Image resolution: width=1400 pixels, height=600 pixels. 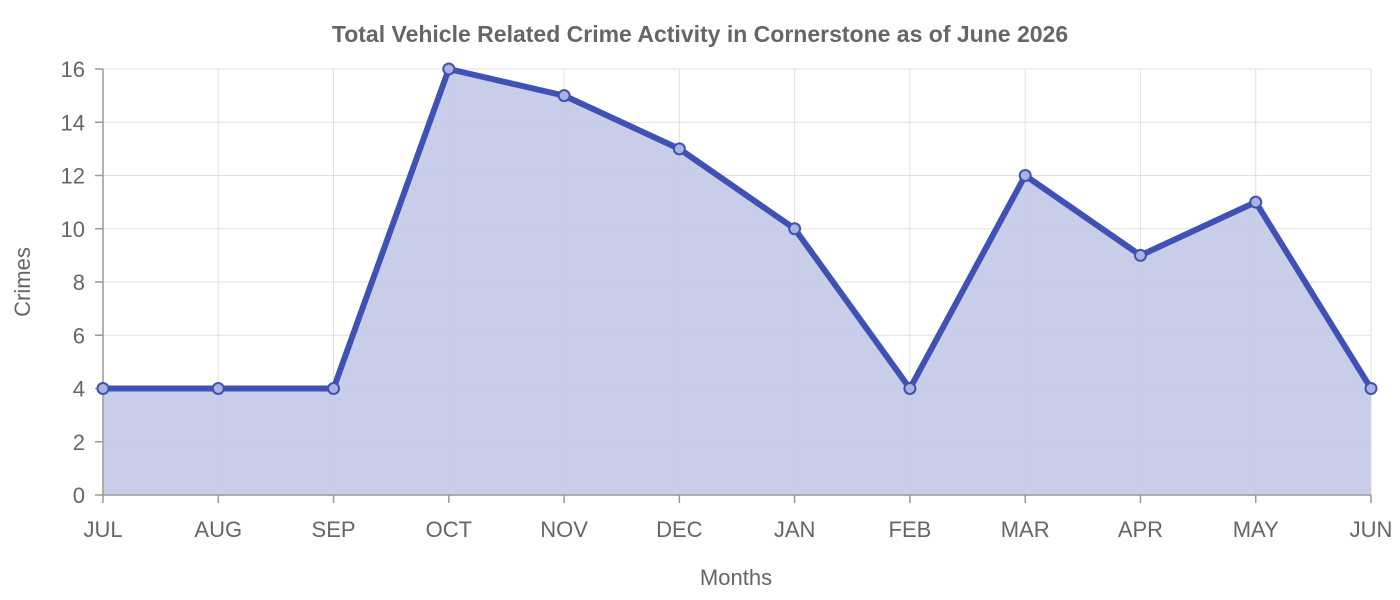 What do you see at coordinates (795, 529) in the screenshot?
I see `x-tick-label: JAN` at bounding box center [795, 529].